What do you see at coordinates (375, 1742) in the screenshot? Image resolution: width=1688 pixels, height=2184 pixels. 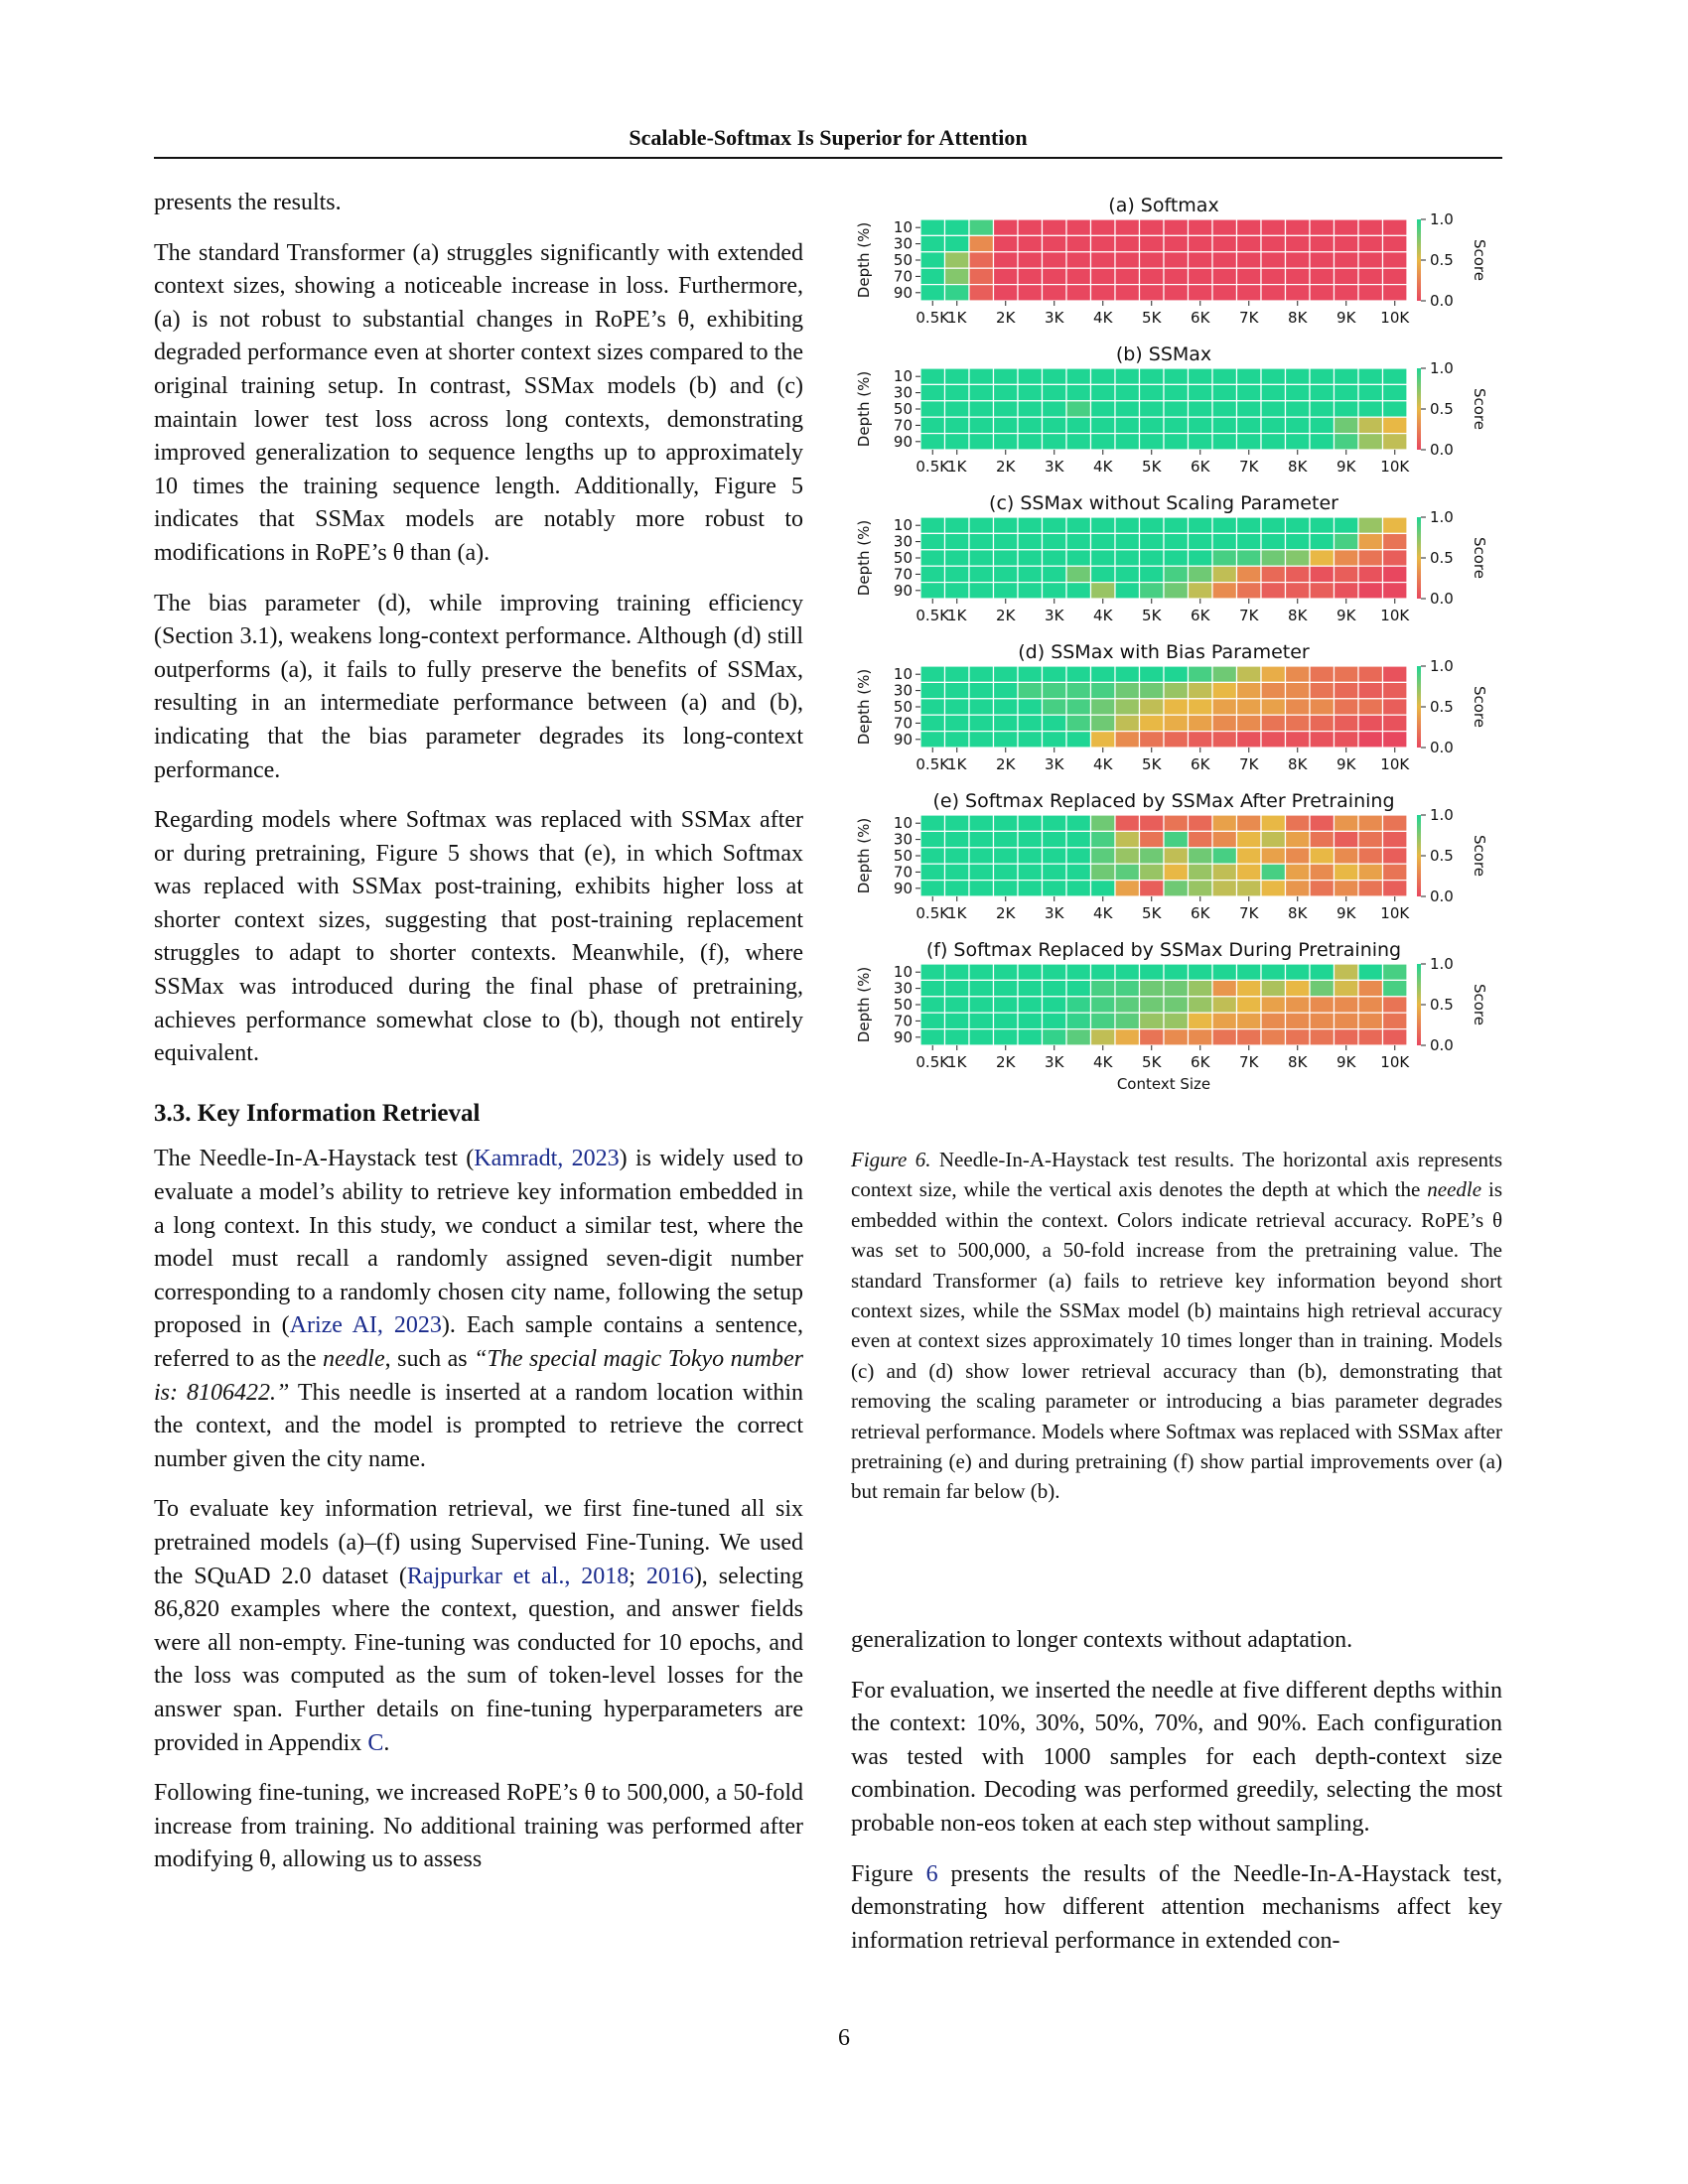 I see `appendix-link: C` at bounding box center [375, 1742].